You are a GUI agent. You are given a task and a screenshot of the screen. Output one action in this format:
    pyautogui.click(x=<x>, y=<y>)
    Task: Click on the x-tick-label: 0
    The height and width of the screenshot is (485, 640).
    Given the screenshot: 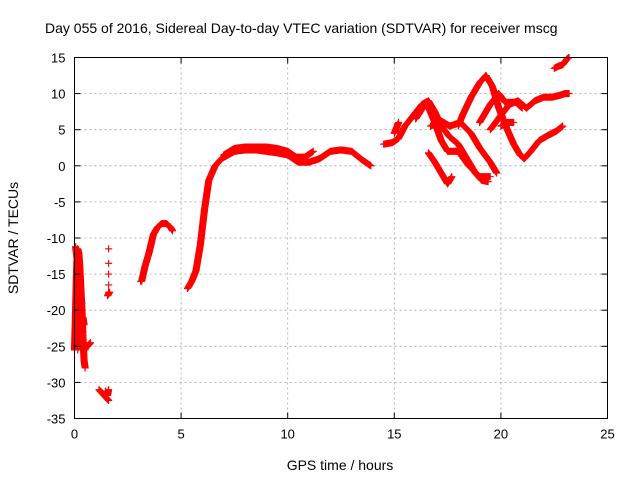 What is the action you would take?
    pyautogui.click(x=74, y=434)
    